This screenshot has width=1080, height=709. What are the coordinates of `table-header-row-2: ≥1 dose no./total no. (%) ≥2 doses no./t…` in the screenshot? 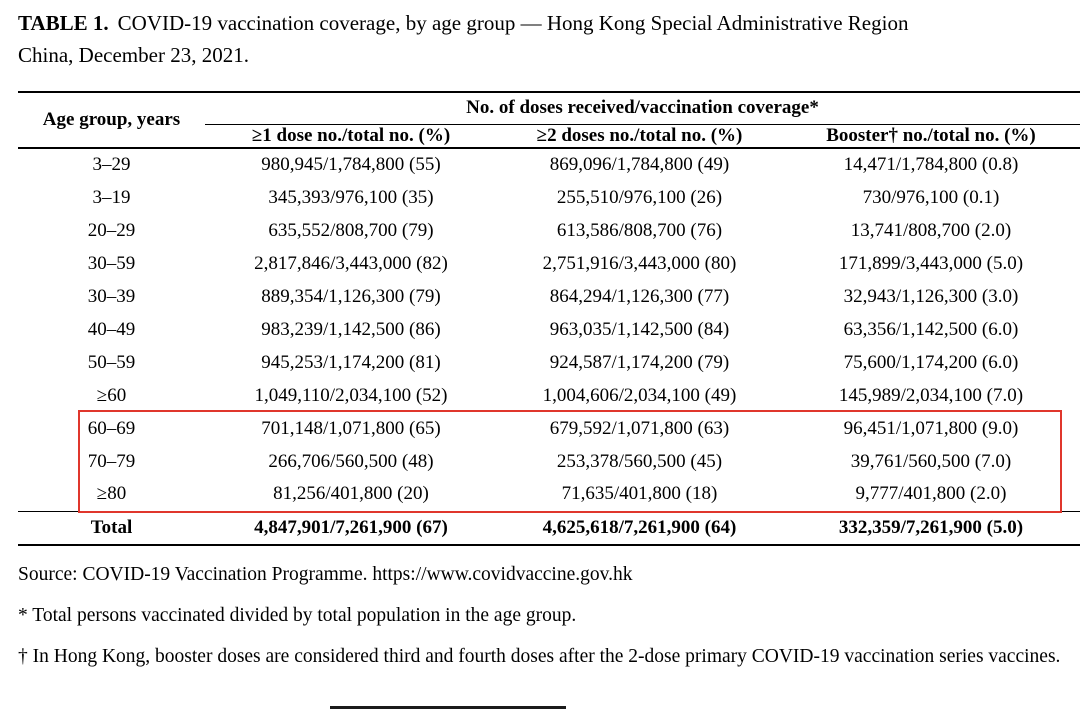 It's located at (549, 136).